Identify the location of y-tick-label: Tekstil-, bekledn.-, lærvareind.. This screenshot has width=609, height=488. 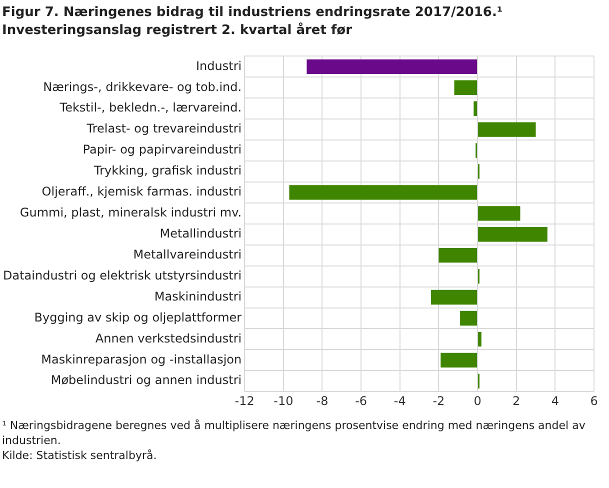
(150, 107).